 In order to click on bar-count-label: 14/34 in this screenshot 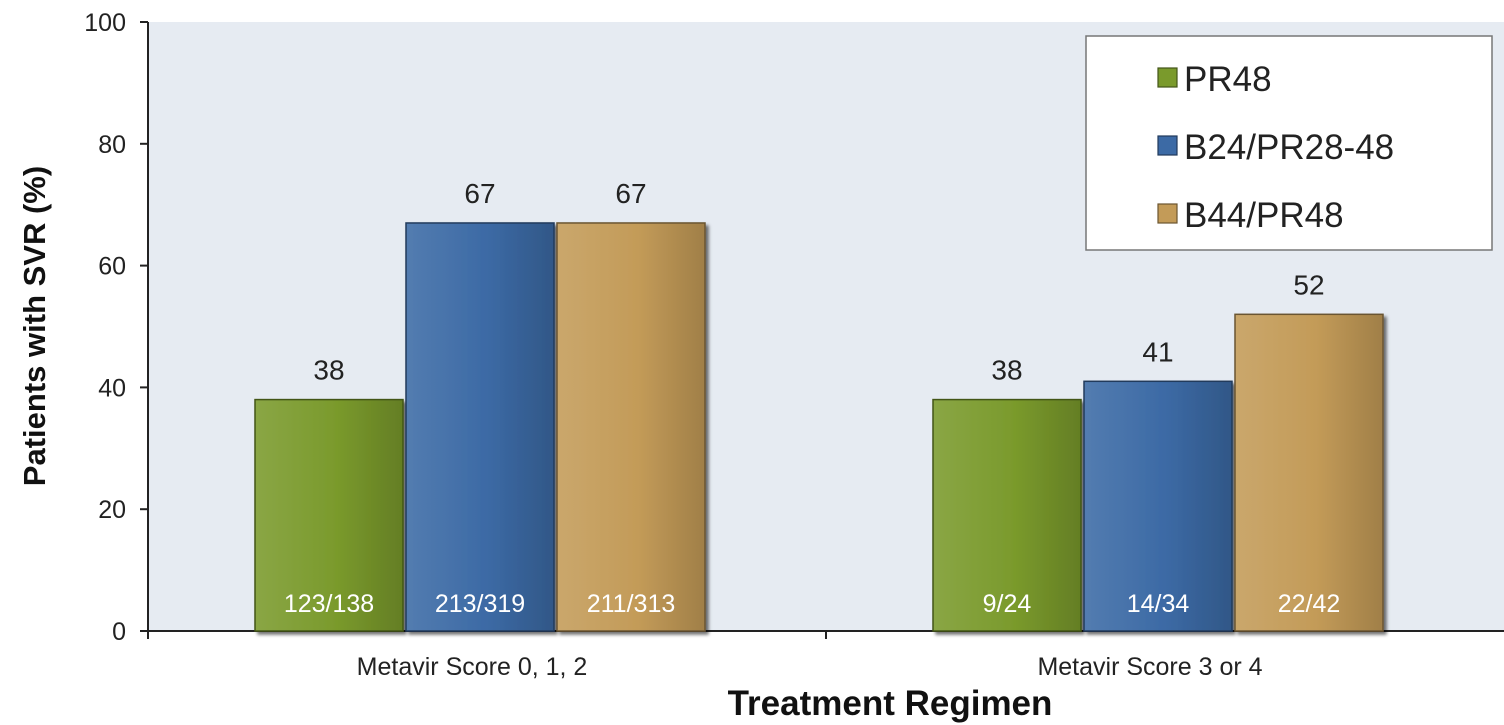, I will do `click(1158, 604)`.